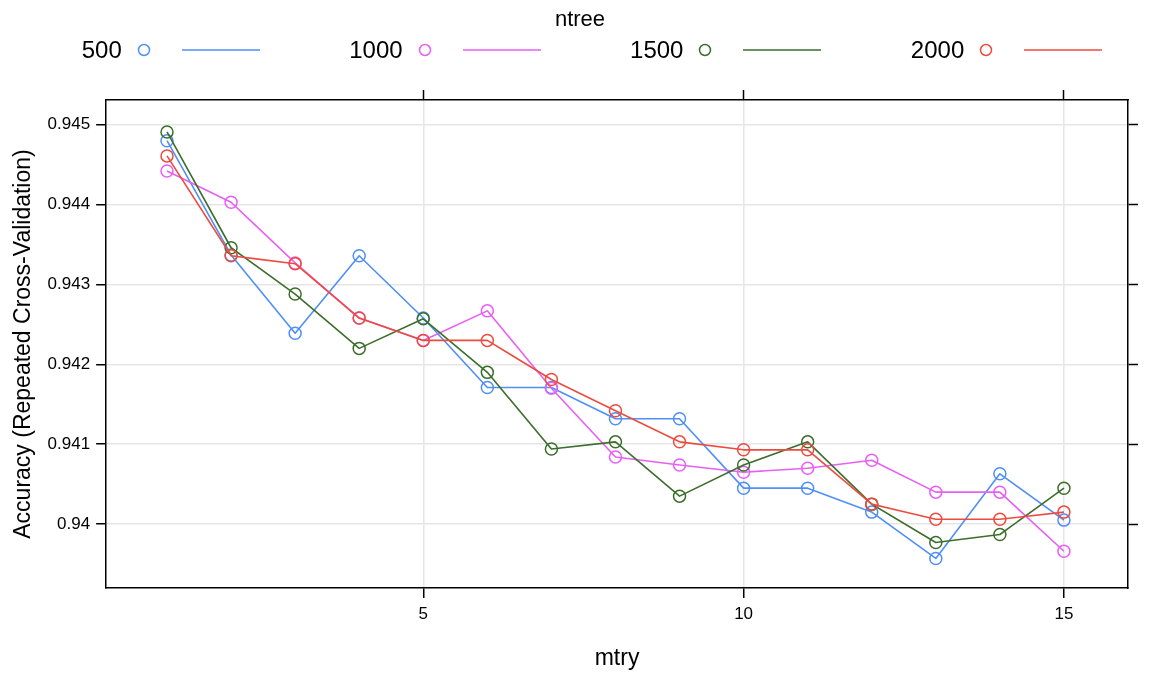 The width and height of the screenshot is (1160, 684). What do you see at coordinates (1064, 613) in the screenshot?
I see `x-tick-label: 15` at bounding box center [1064, 613].